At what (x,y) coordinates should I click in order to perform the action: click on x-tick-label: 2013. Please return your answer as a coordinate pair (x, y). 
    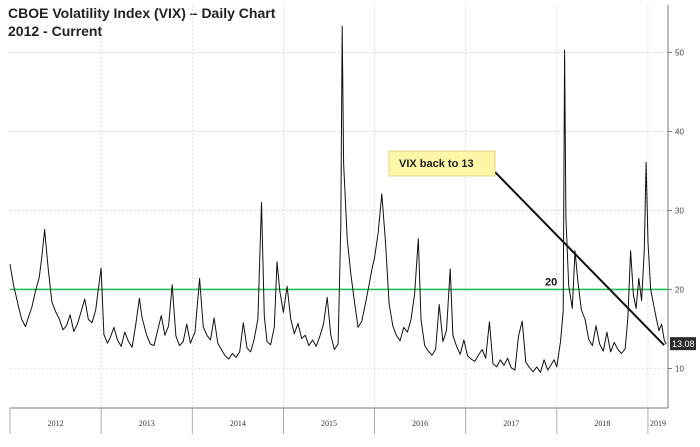
    Looking at the image, I should click on (147, 423).